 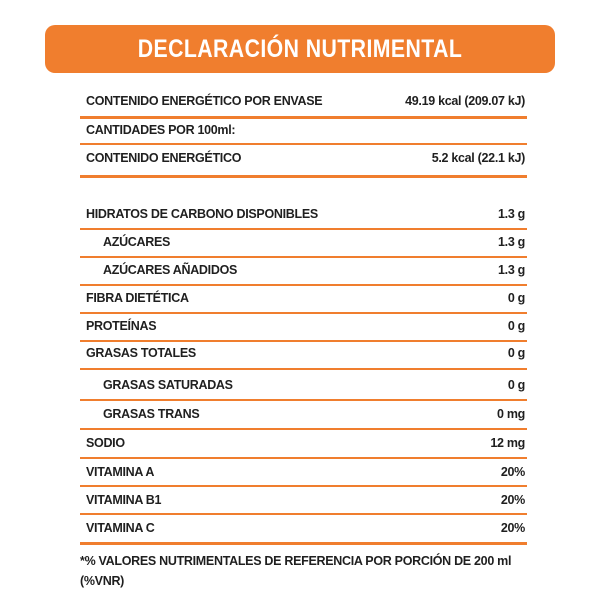 I want to click on row: VITAMINA C 20%, so click(x=303, y=528).